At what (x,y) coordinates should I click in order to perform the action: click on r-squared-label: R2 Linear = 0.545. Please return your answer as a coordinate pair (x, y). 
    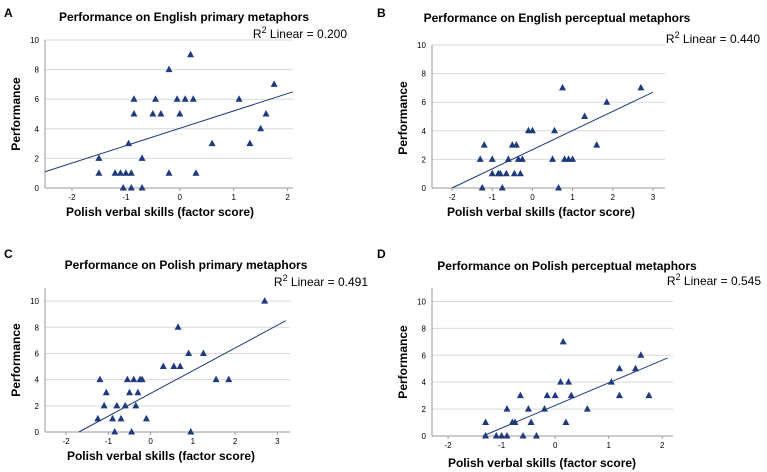
    Looking at the image, I should click on (714, 280).